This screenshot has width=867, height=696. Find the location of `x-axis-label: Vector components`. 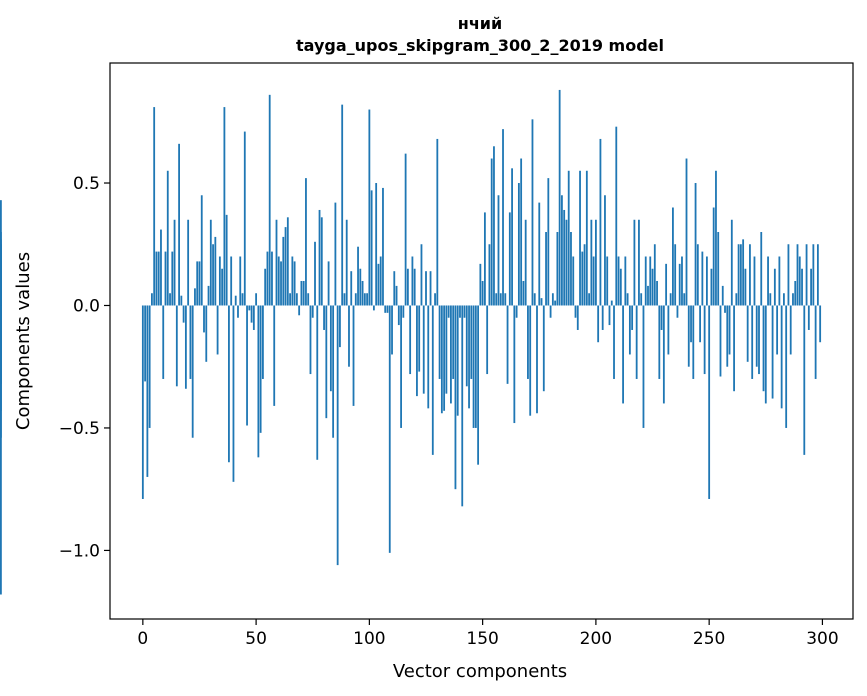

x-axis-label: Vector components is located at coordinates (480, 671).